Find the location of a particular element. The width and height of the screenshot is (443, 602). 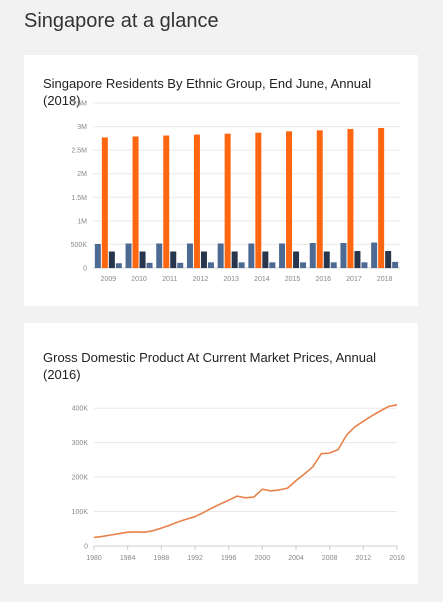

page-title: Singapore at a glance is located at coordinates (121, 21).